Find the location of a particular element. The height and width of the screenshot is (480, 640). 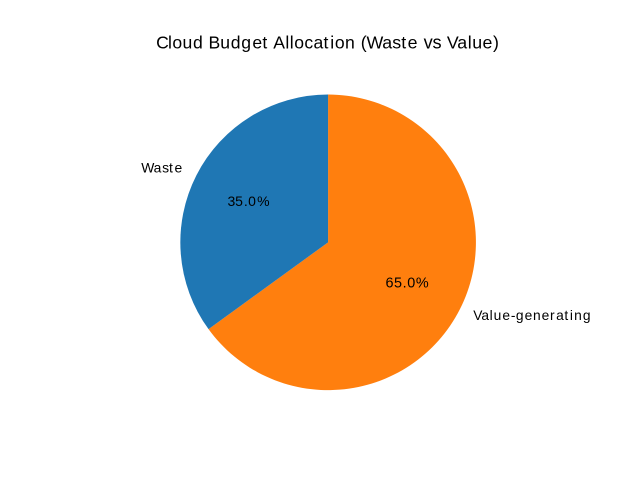

svg-text: 35.0% is located at coordinates (249, 201).